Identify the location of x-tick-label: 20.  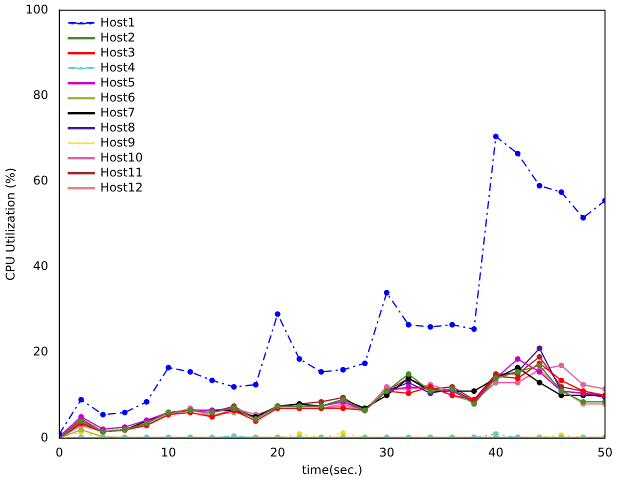
(278, 453).